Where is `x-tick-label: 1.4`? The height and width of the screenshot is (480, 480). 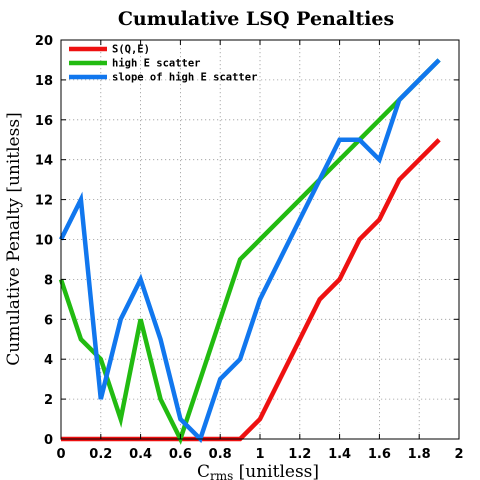
x-tick-label: 1.4 is located at coordinates (339, 454).